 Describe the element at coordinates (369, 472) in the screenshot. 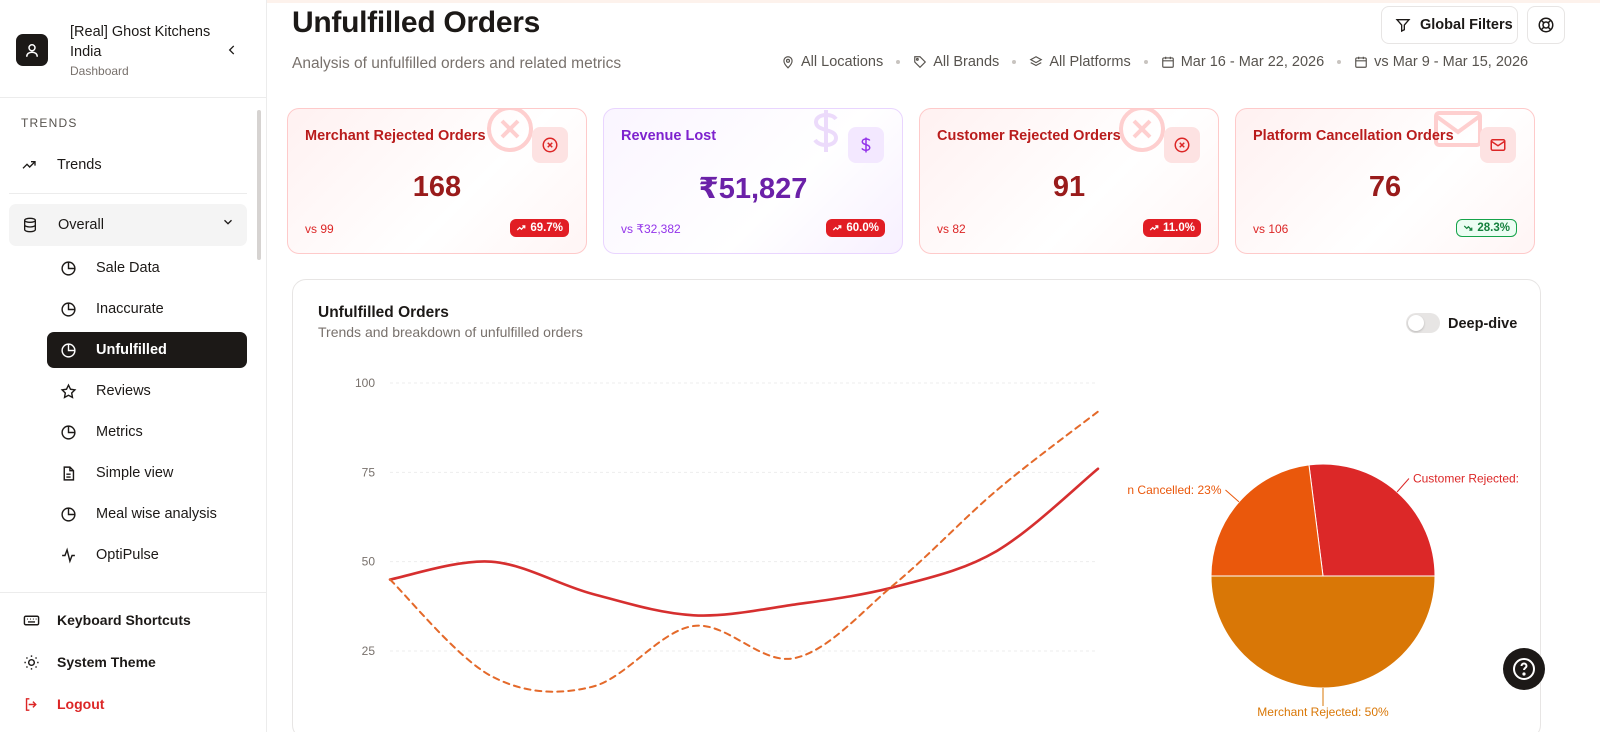

I see `y-tick-label: 75` at that location.